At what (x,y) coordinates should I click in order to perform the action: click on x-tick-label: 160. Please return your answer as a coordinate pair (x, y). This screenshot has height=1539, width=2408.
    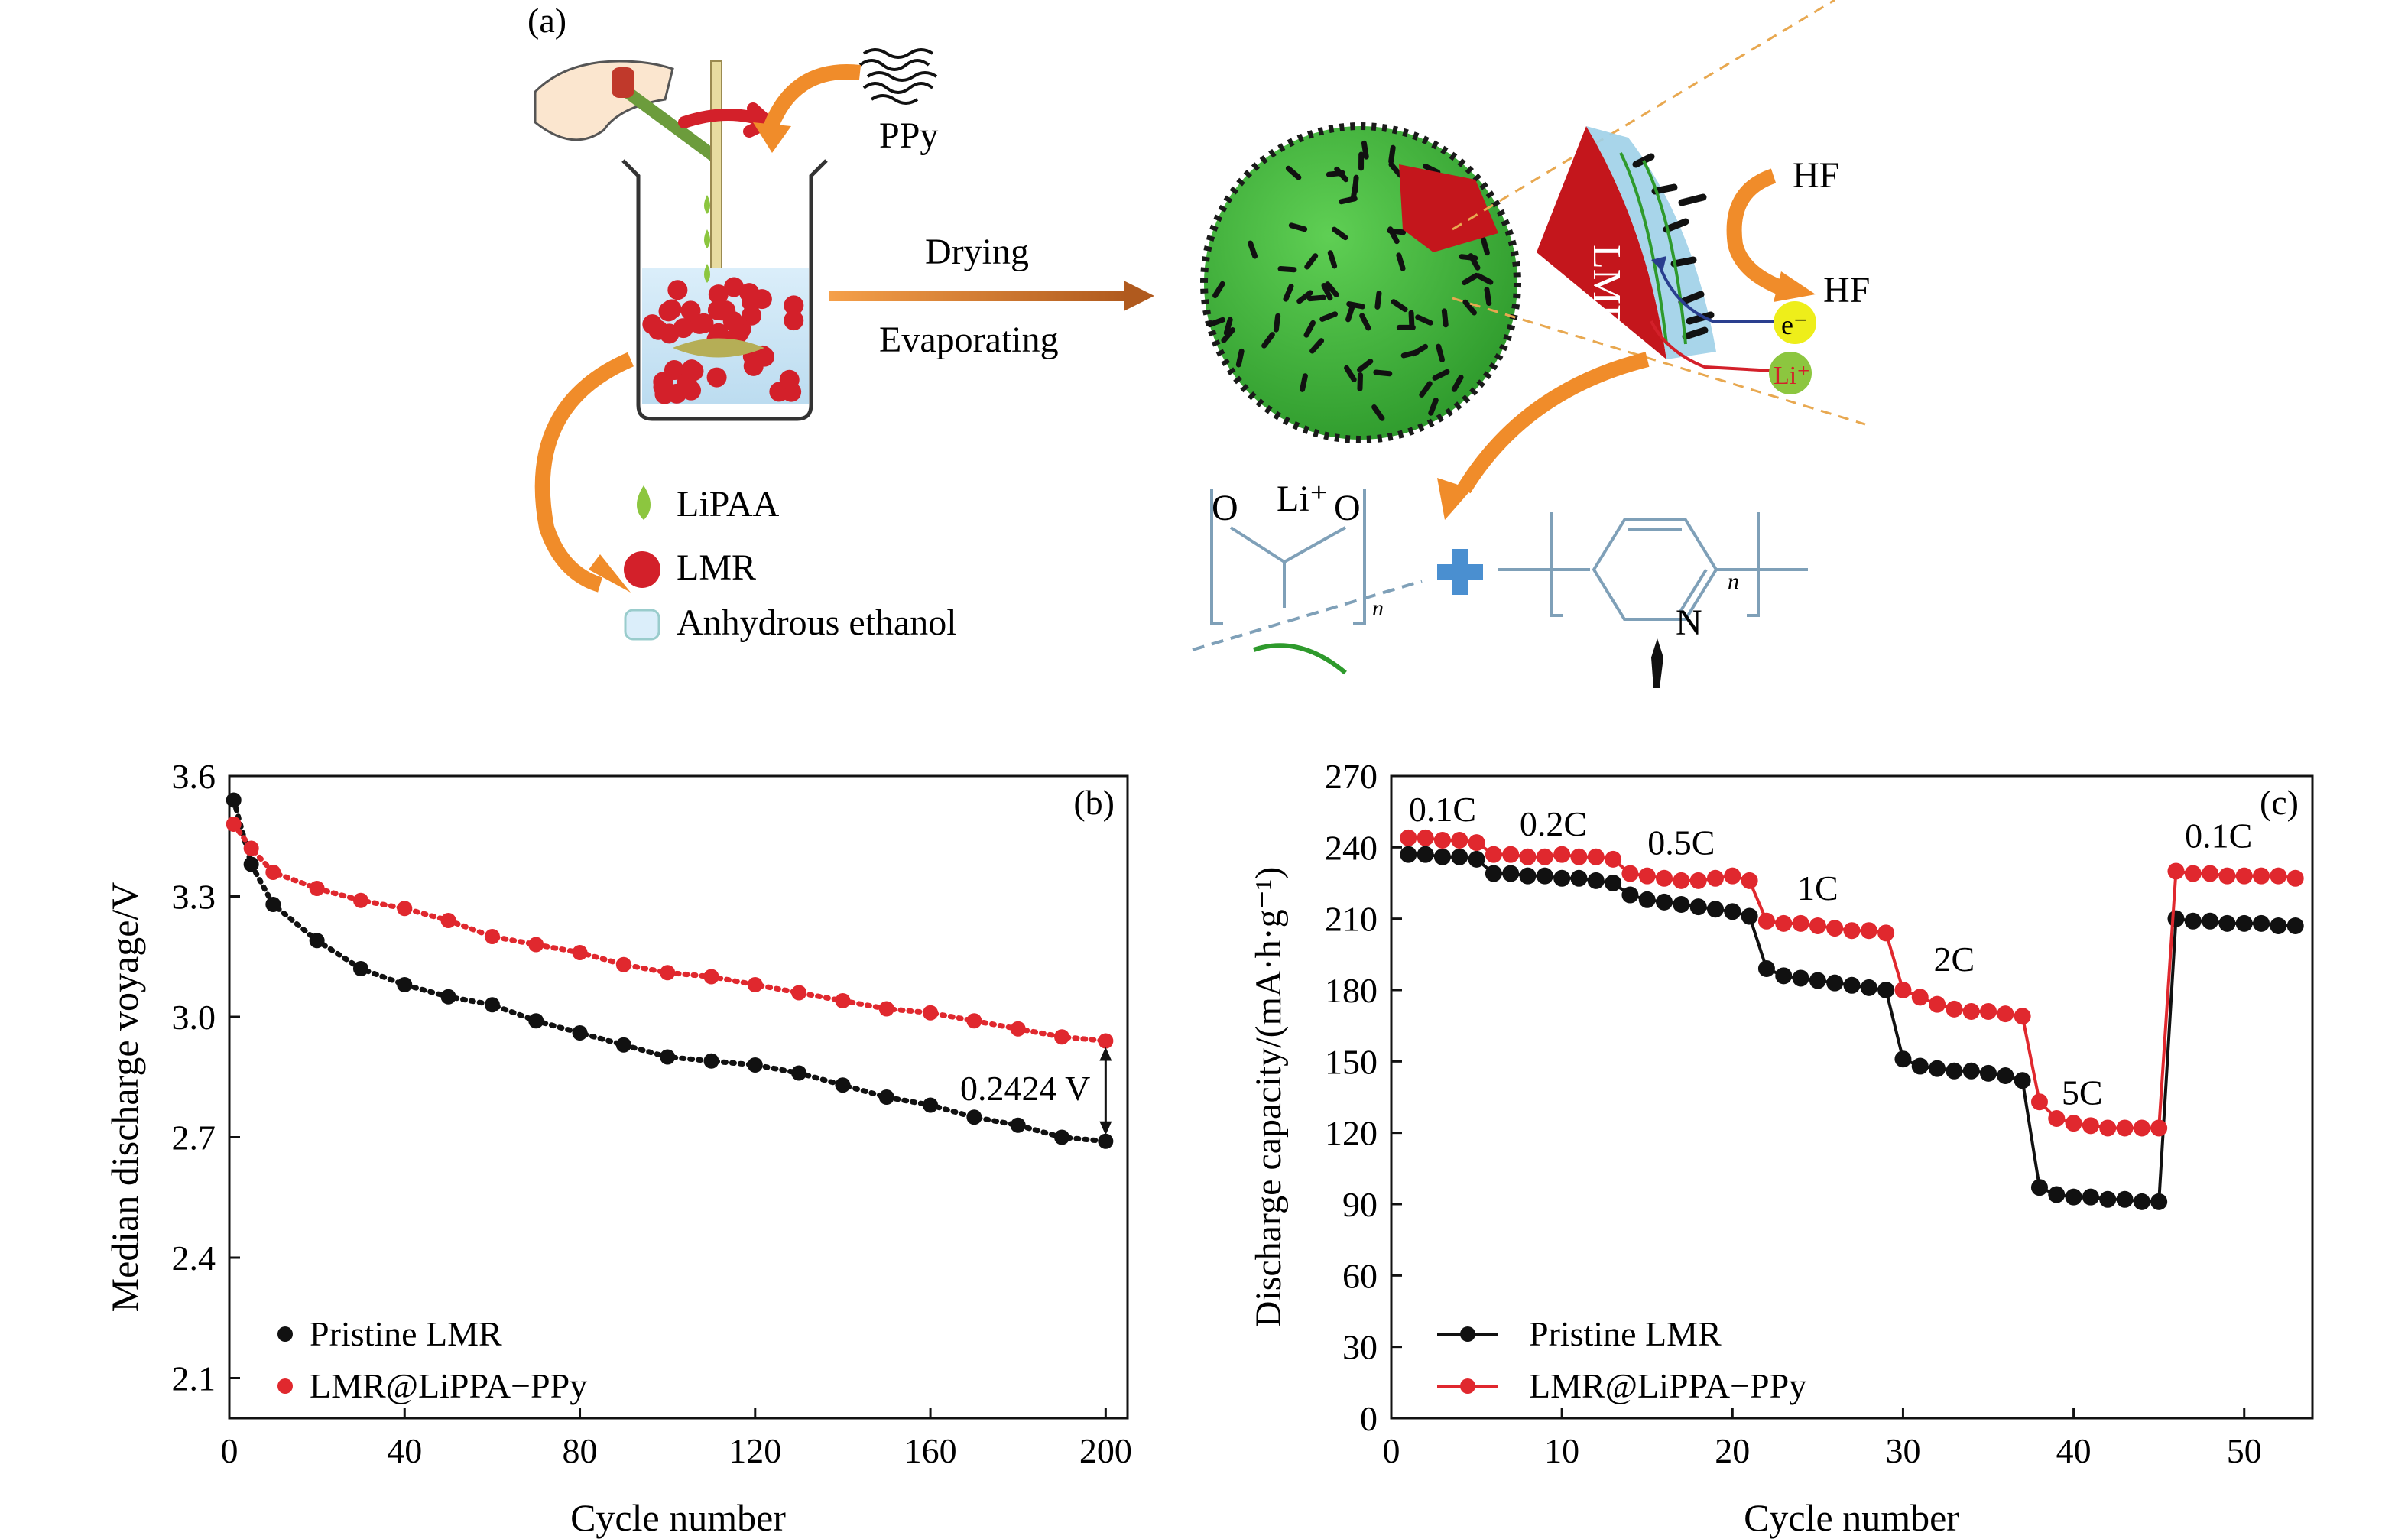
    Looking at the image, I should click on (931, 1450).